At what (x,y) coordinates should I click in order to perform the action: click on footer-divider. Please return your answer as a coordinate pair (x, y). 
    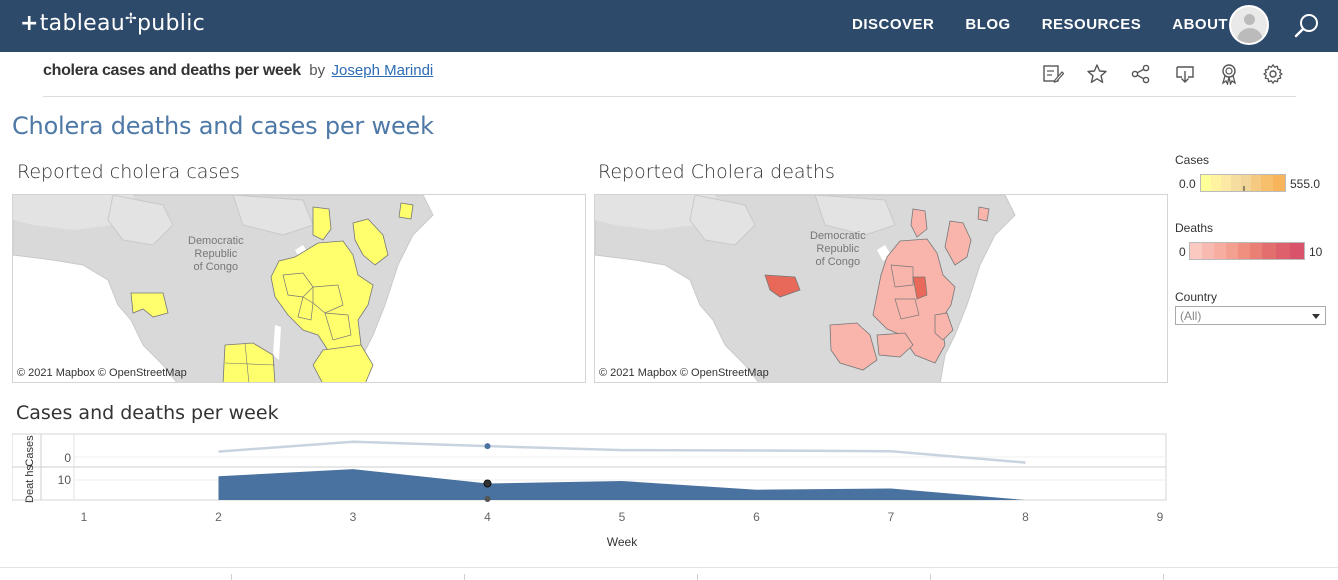
    Looking at the image, I should click on (669, 567).